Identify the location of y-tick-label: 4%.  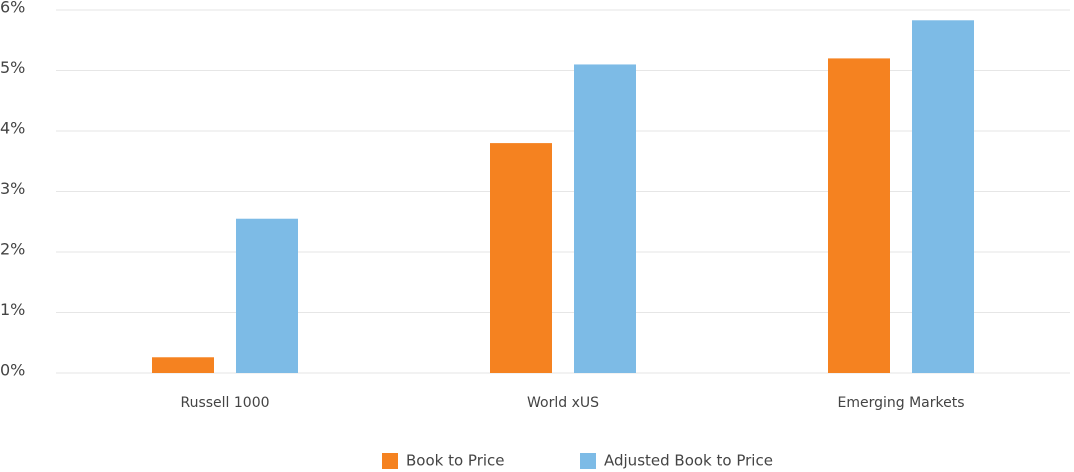
(12, 128).